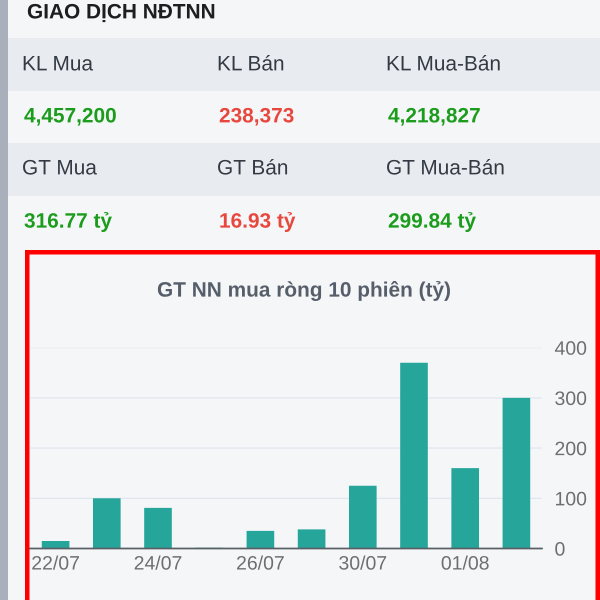 The width and height of the screenshot is (600, 600). I want to click on text: 16.93 tỷ, so click(258, 222).